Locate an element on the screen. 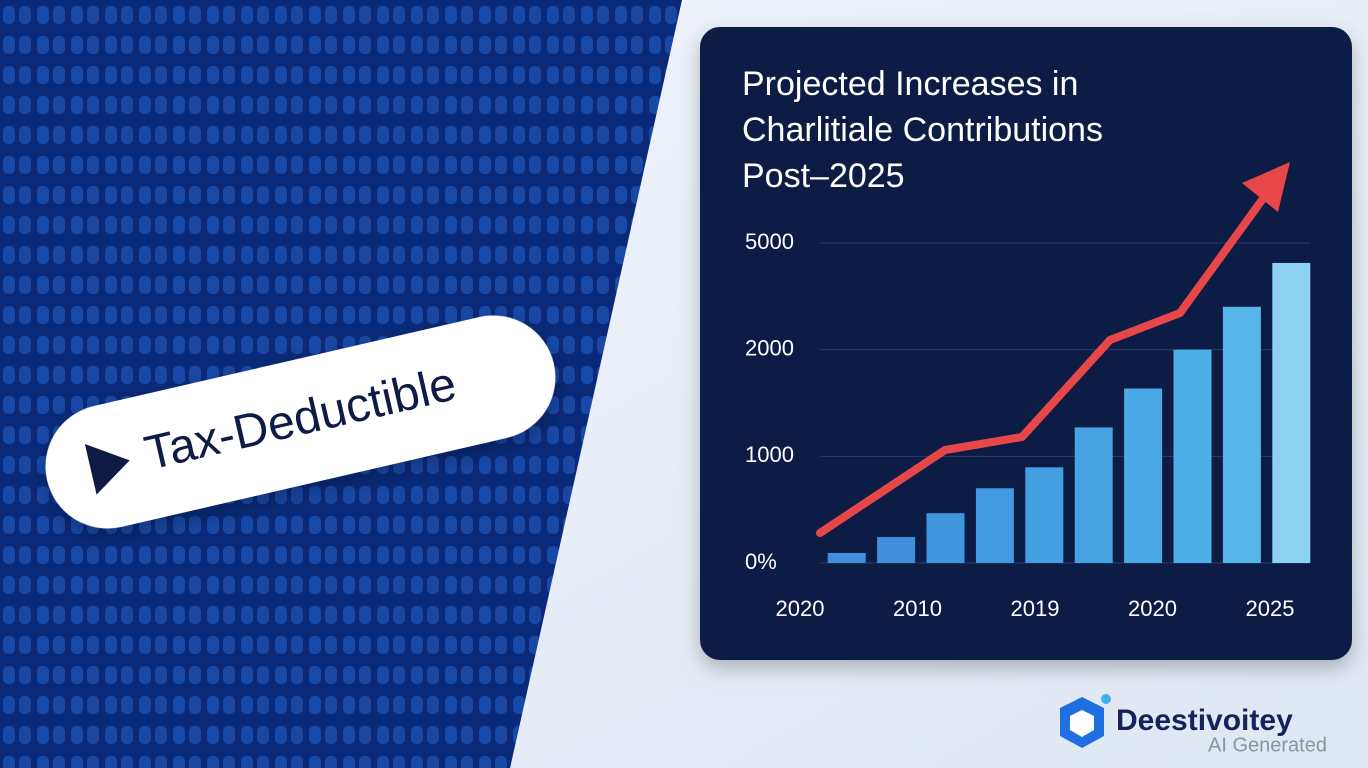  logo-icon-inner is located at coordinates (1082, 723).